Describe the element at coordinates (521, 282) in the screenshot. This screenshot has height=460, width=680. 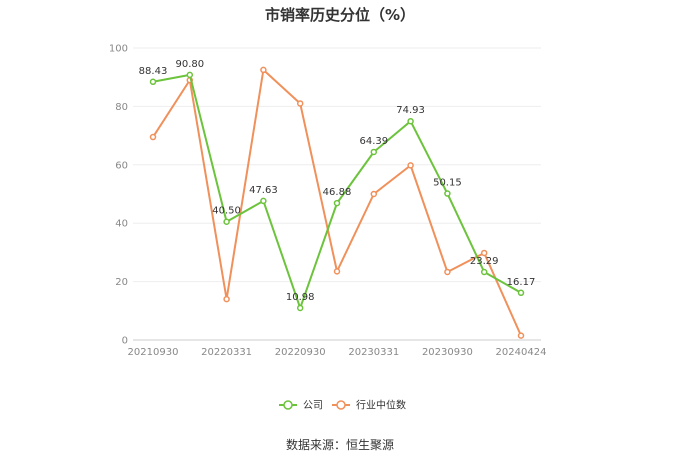
I see `data-label: 16.17` at that location.